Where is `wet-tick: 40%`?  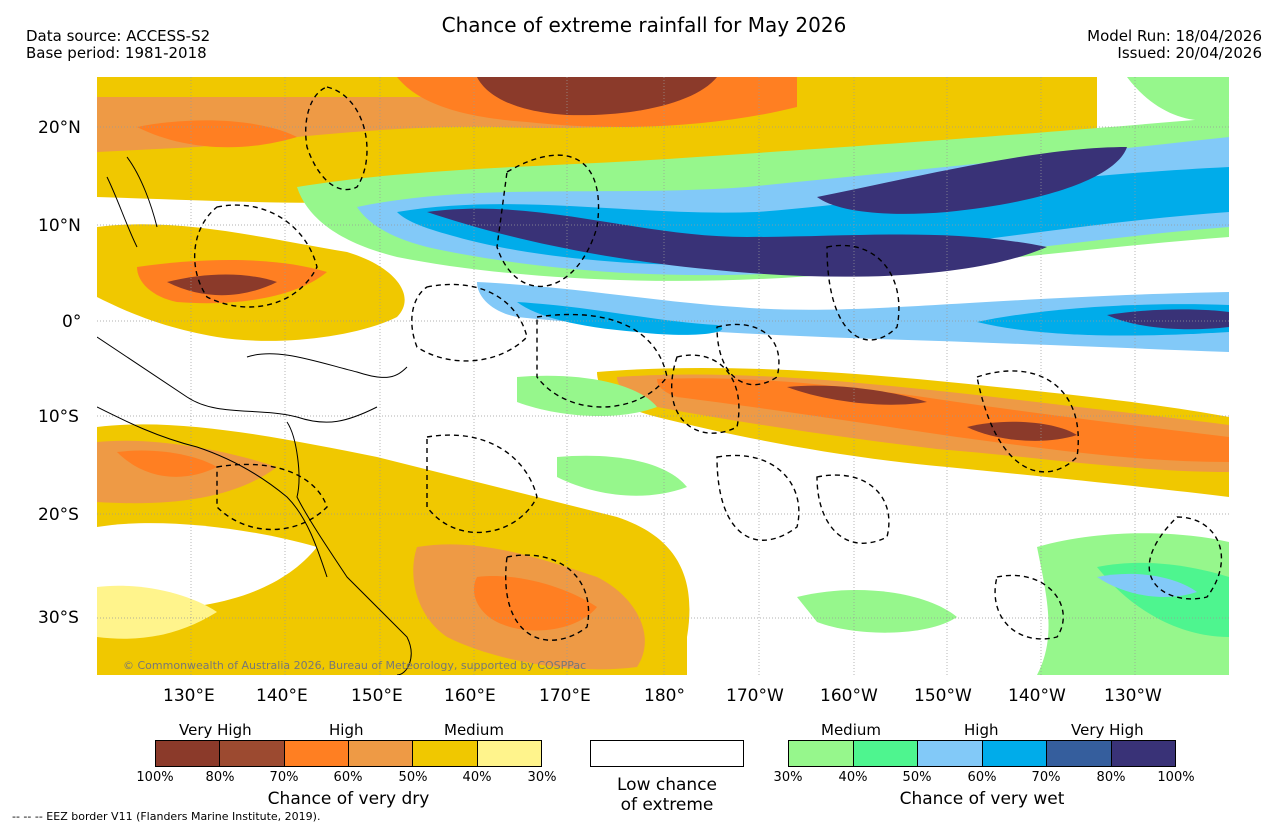 wet-tick: 40% is located at coordinates (853, 777).